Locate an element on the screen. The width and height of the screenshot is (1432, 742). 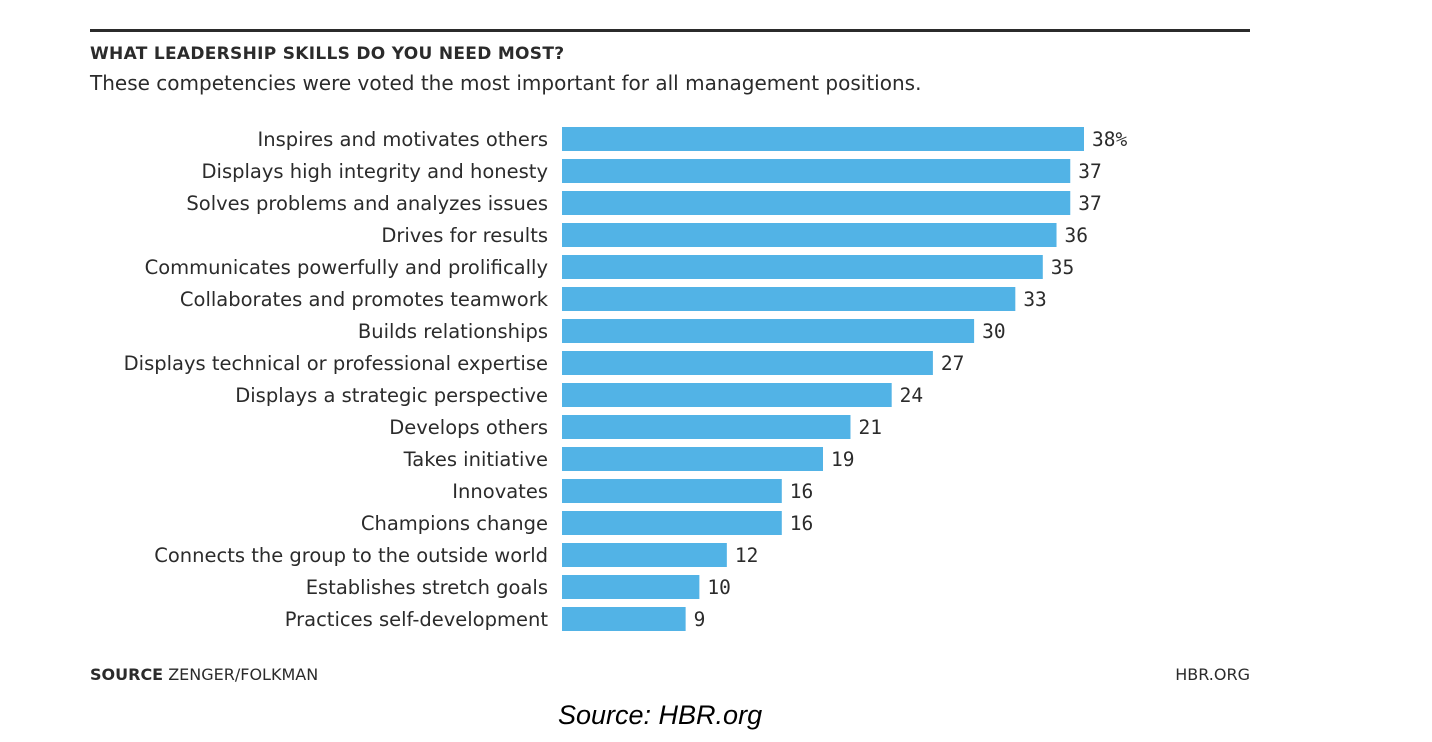
chart-title: WHAT LEADERSHIP SKILLS DO YOU NEED MOST? is located at coordinates (327, 54).